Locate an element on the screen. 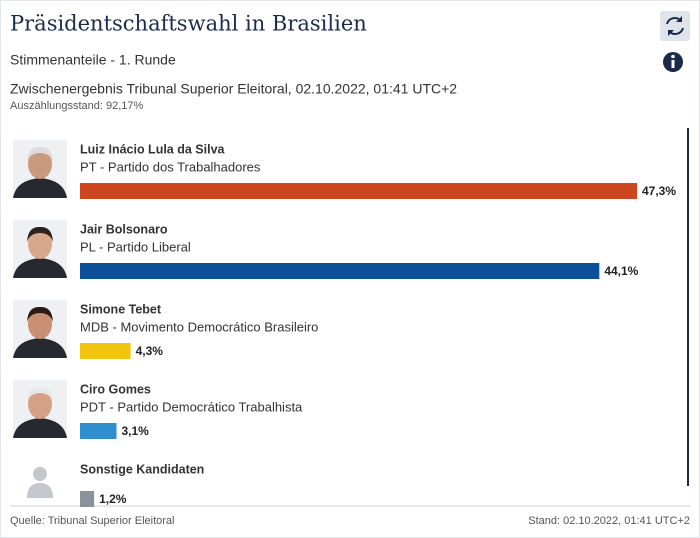 Image resolution: width=700 pixels, height=538 pixels. count-status: Auszählungsstand: 92,17% is located at coordinates (77, 106).